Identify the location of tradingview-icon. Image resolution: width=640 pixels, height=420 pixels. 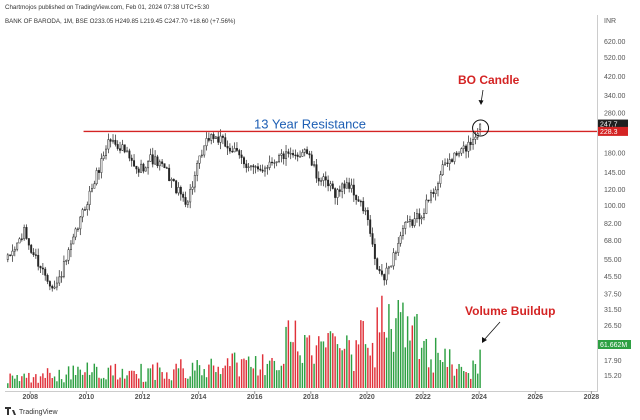
(10, 411).